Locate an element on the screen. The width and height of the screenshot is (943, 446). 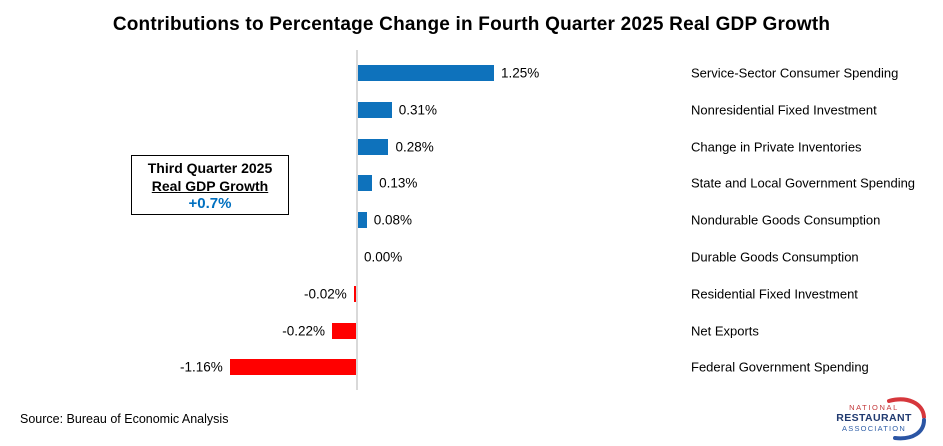
category-label: Federal Government Spending is located at coordinates (780, 367).